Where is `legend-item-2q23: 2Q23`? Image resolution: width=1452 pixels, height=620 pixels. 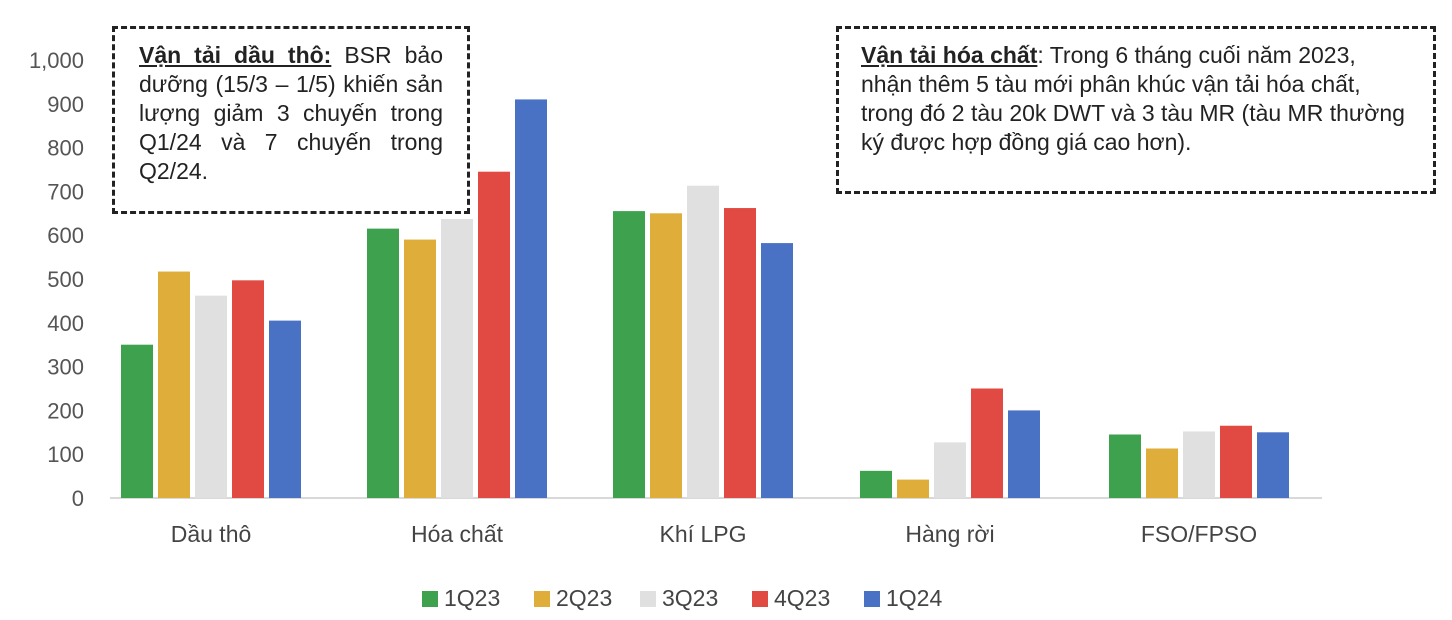 legend-item-2q23: 2Q23 is located at coordinates (573, 598).